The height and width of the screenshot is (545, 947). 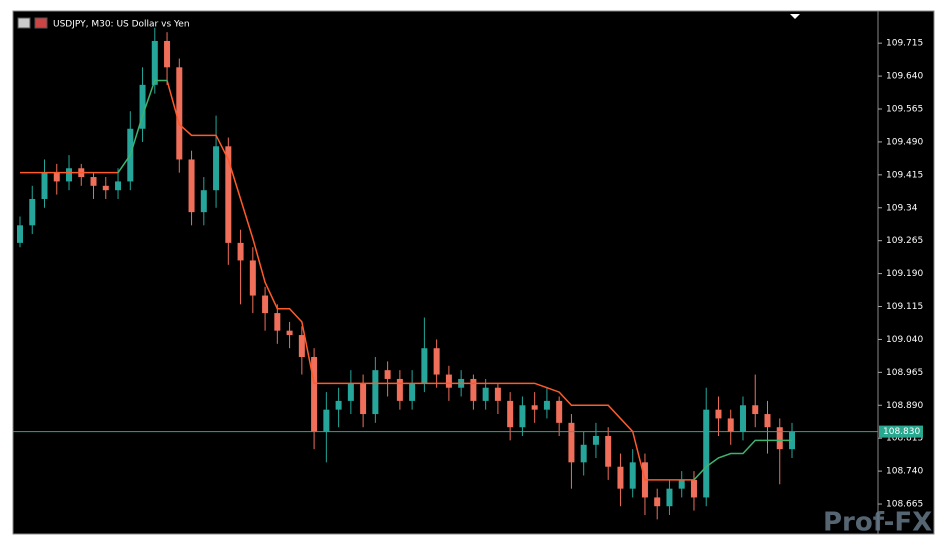 I want to click on y-tick-label: 109.715, so click(x=904, y=44).